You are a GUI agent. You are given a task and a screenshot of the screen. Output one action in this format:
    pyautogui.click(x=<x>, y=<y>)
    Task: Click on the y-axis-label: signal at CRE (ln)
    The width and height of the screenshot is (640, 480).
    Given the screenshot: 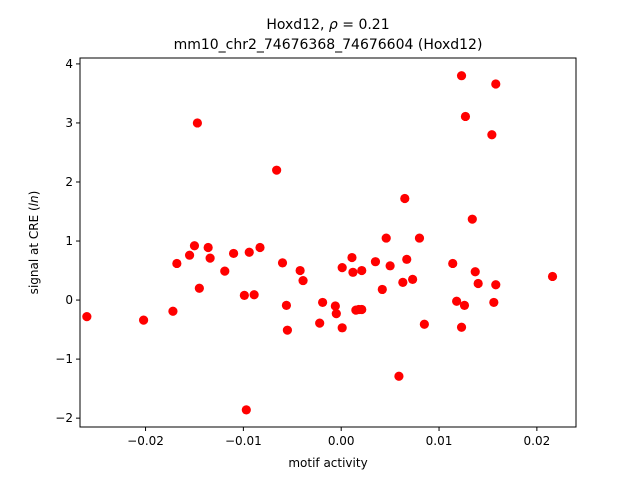 What is the action you would take?
    pyautogui.click(x=34, y=243)
    